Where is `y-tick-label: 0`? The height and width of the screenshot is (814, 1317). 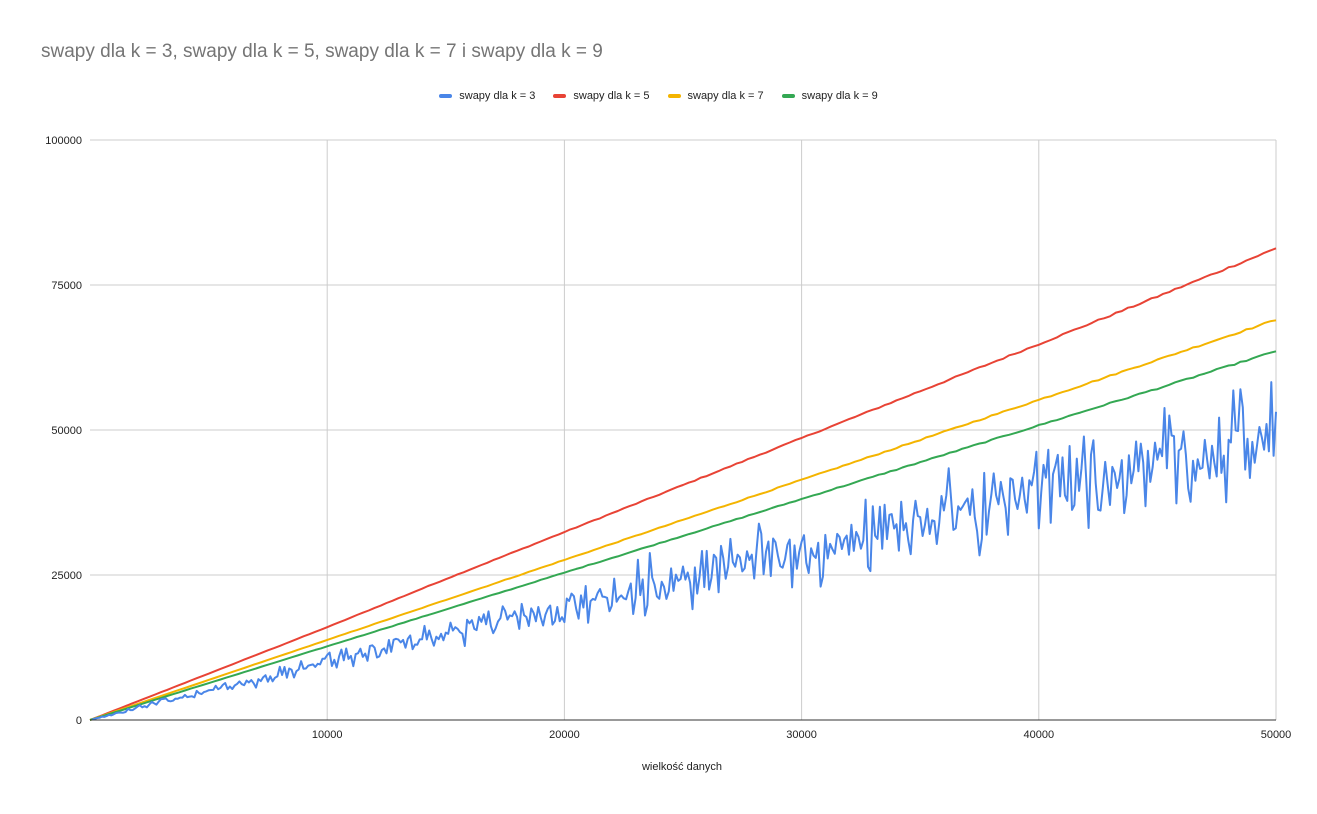
y-tick-label: 0 is located at coordinates (79, 721).